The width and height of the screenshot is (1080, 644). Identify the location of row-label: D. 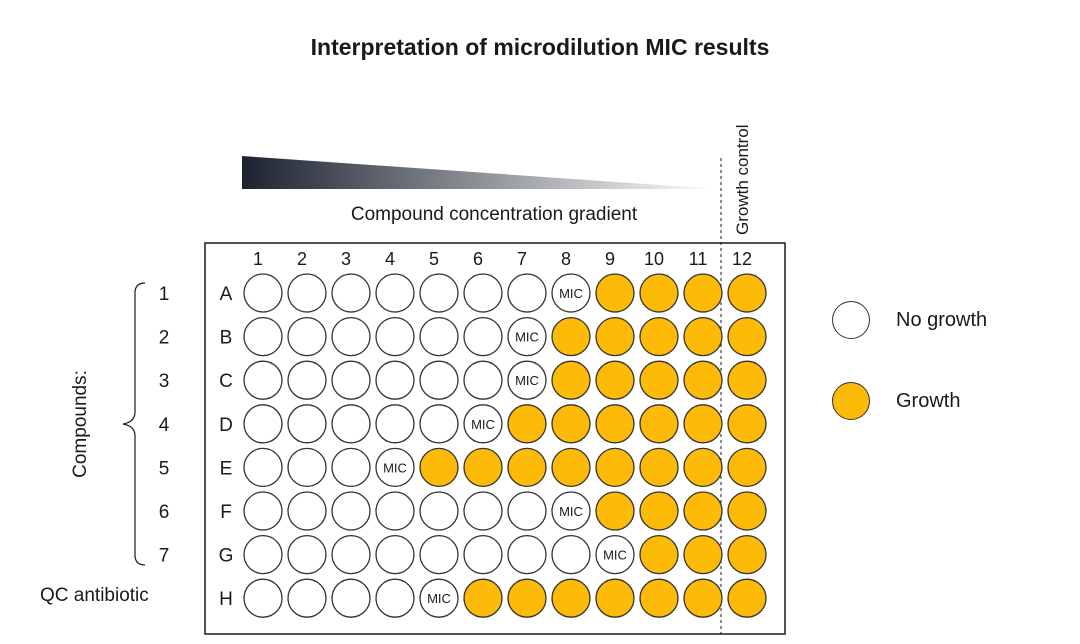
(226, 425).